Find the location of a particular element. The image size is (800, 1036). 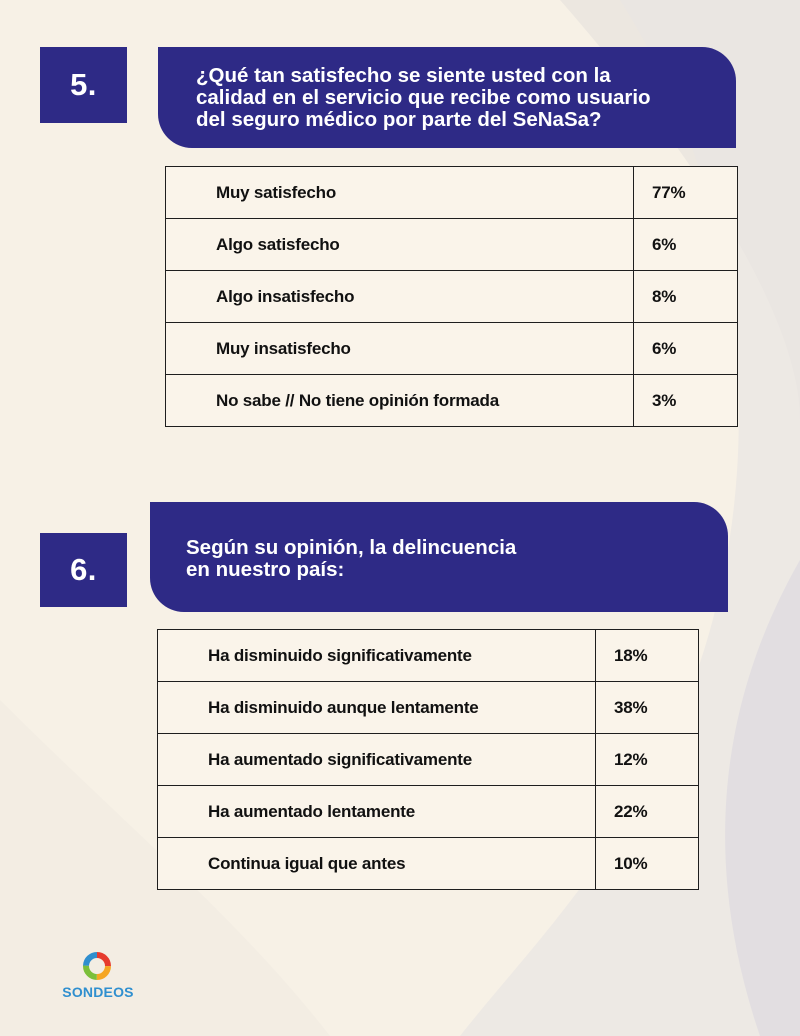

response-percentage: 12% is located at coordinates (647, 759).